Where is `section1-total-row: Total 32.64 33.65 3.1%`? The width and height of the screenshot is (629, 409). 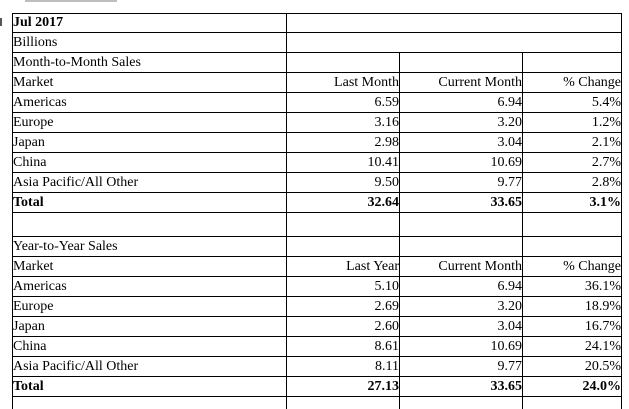 section1-total-row: Total 32.64 33.65 3.1% is located at coordinates (317, 202).